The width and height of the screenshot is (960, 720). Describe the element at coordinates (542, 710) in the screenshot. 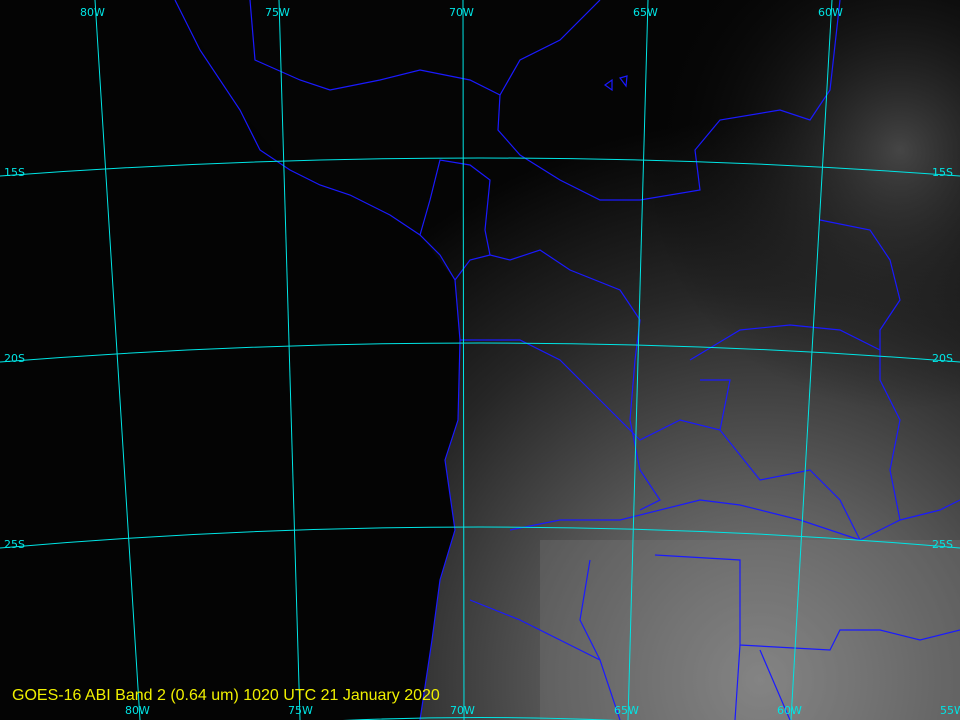

I see `meridian-labels-bottom: 80W 75W 70W 65W 60W 55W` at that location.